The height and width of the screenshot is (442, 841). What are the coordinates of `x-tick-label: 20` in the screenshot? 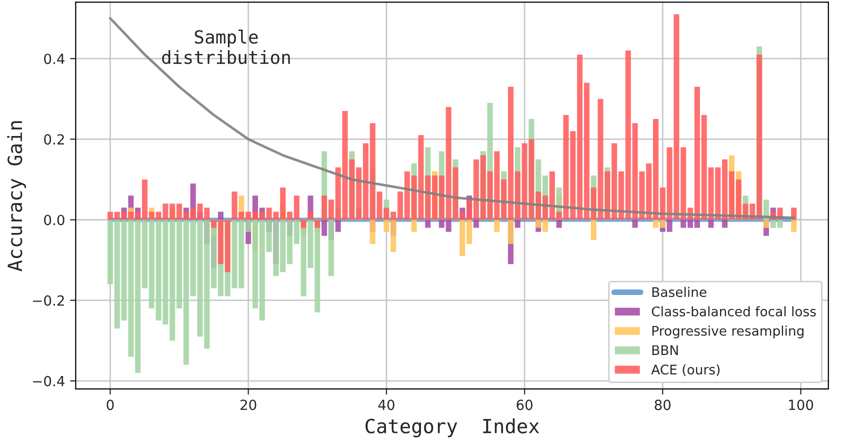 It's located at (248, 405).